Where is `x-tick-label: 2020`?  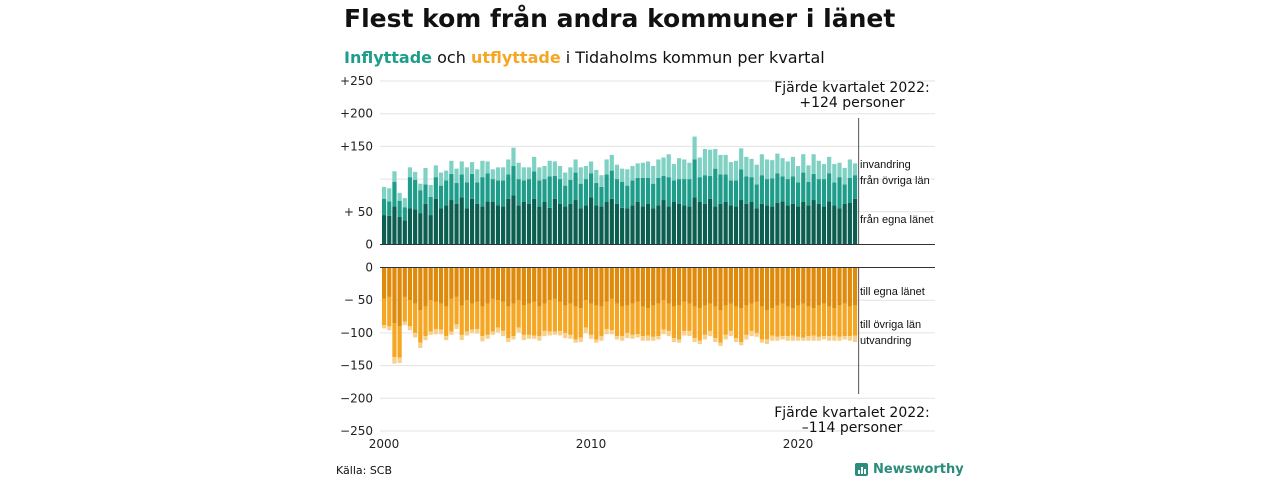
x-tick-label: 2020 is located at coordinates (798, 444).